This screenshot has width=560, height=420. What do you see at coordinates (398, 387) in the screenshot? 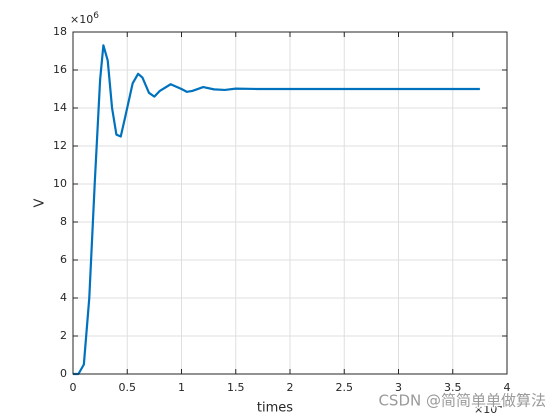
I see `x-tick-label: 3` at bounding box center [398, 387].